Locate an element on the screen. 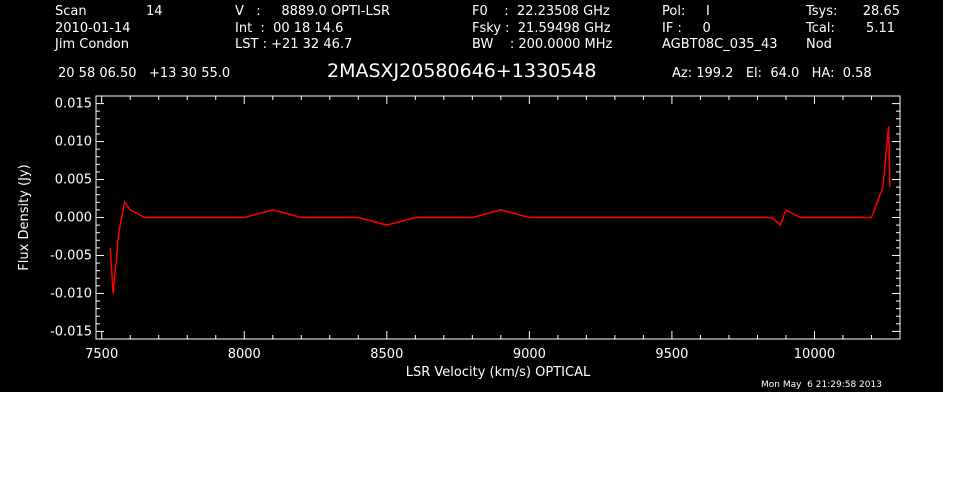 This screenshot has height=490, width=962. source-coordinates: 20 58 06.50 +13 30 55.0 is located at coordinates (144, 73).